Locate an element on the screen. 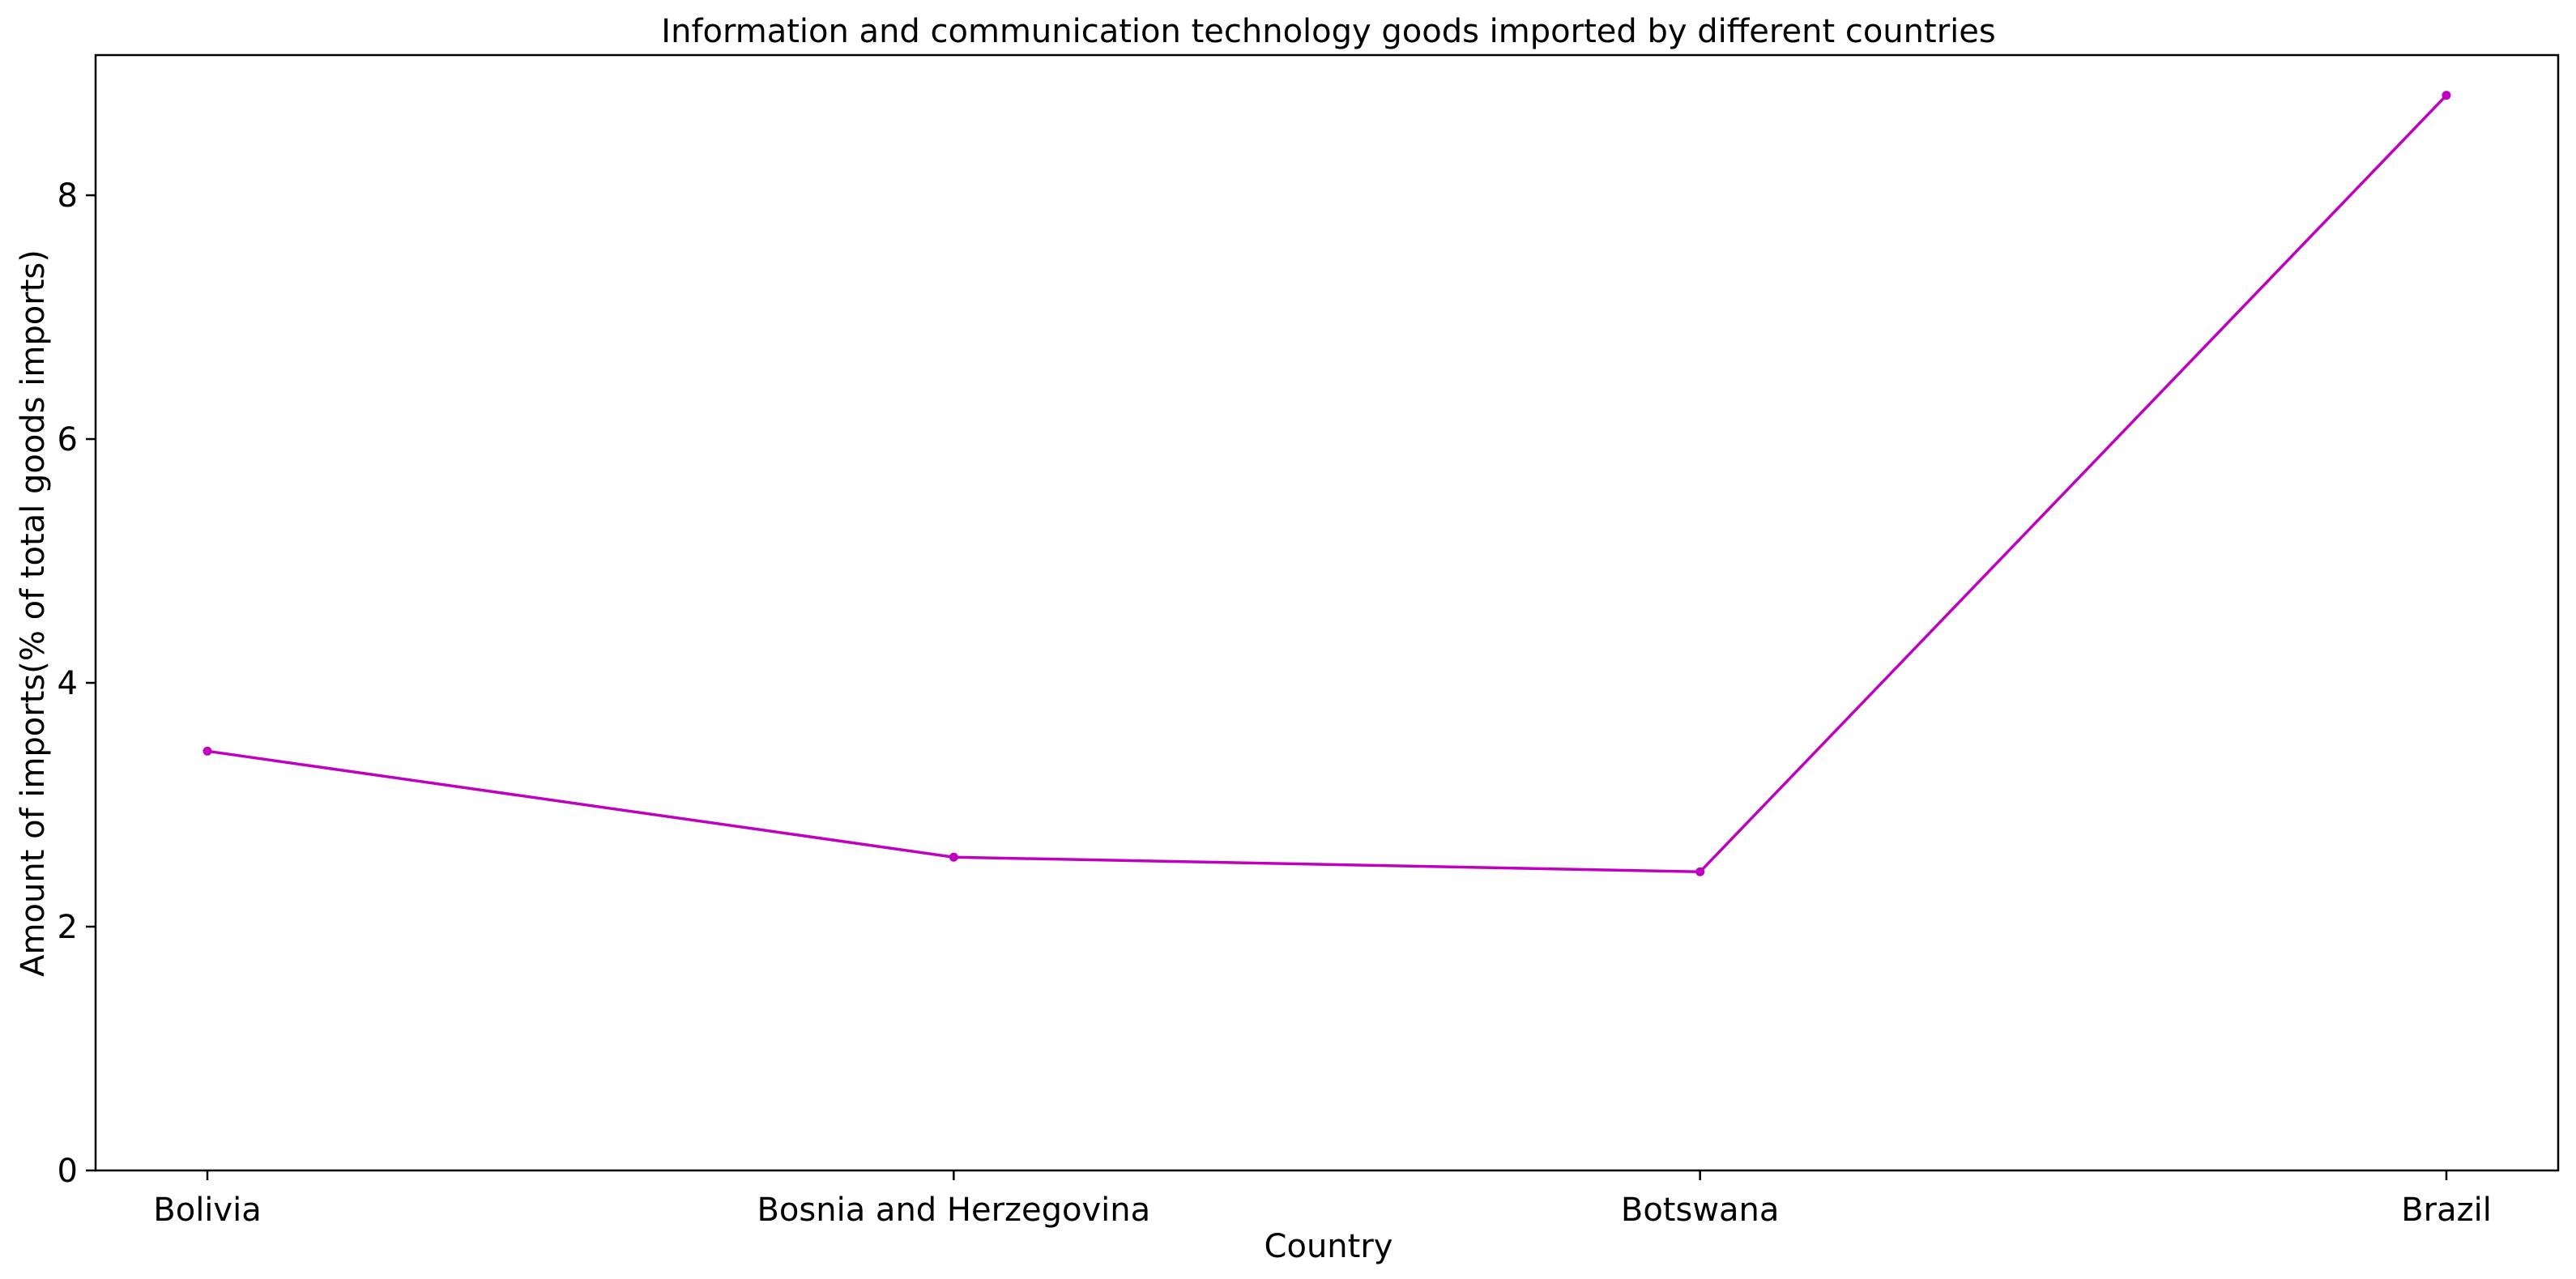 The width and height of the screenshot is (2576, 1279). x-tick-label: Bosnia and Herzegovina is located at coordinates (953, 1210).